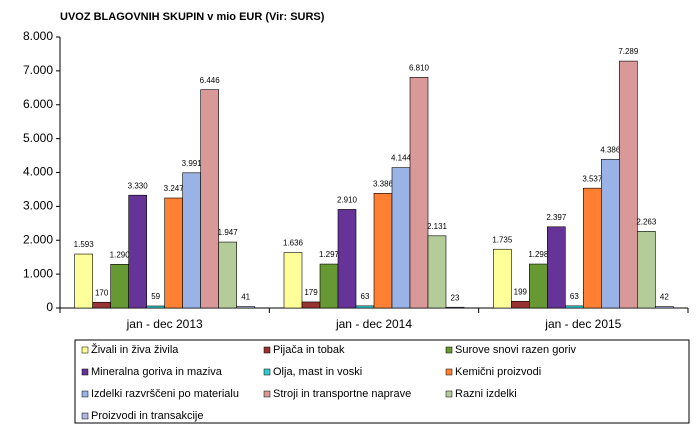 Image resolution: width=696 pixels, height=430 pixels. Describe the element at coordinates (38, 172) in the screenshot. I see `y-tick-label: 4.000` at that location.